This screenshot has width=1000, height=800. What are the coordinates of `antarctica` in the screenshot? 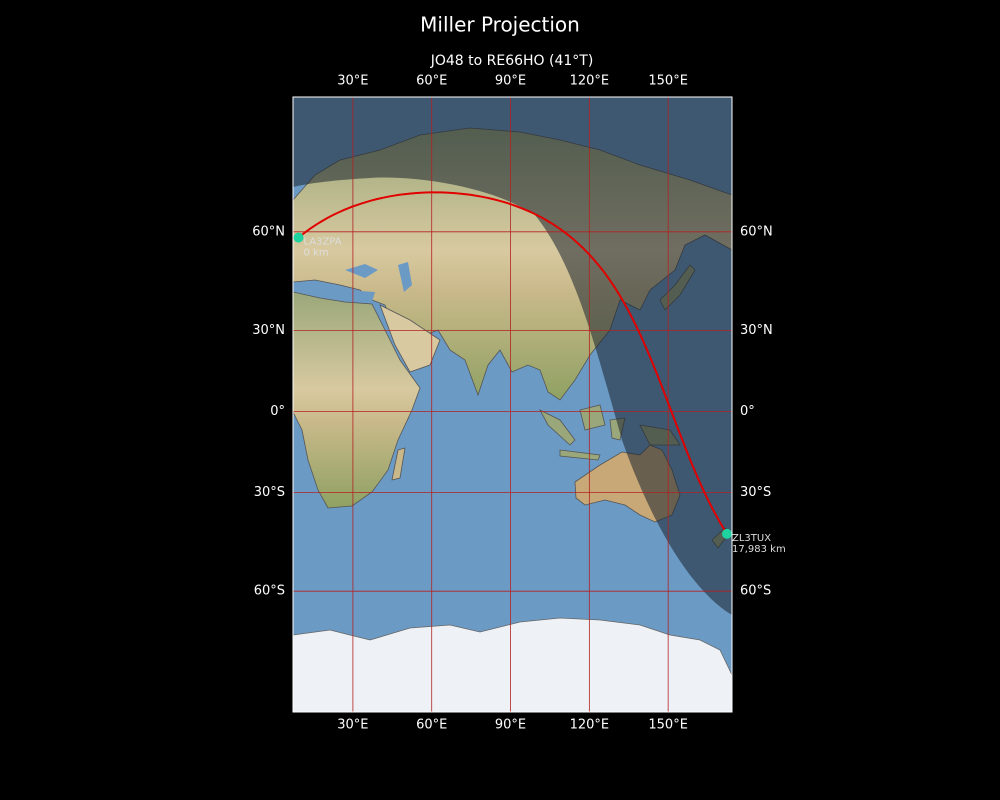 It's located at (512, 664).